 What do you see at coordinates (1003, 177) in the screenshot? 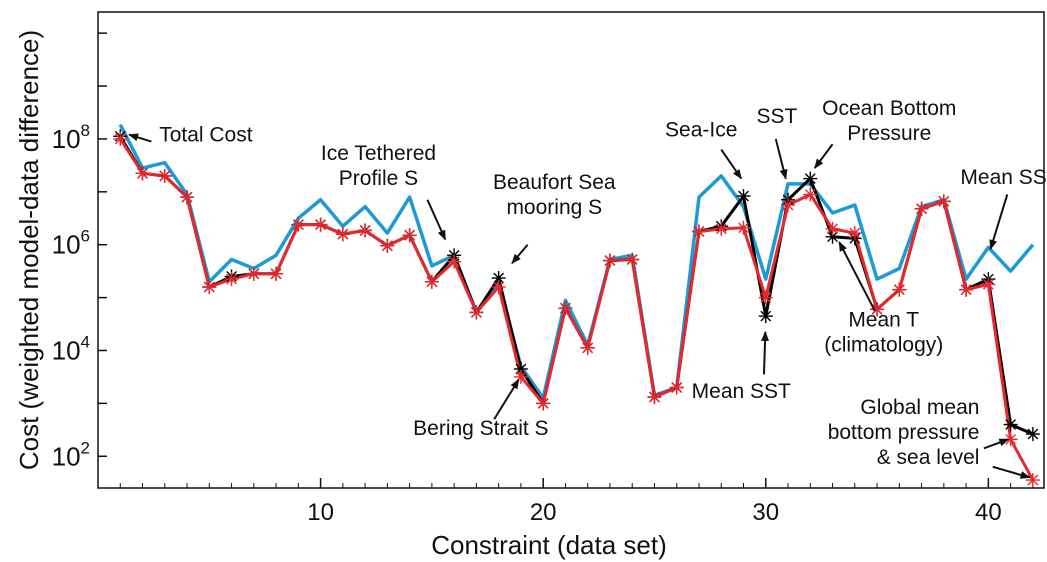
I see `annotation-label: Mean SSS` at bounding box center [1003, 177].